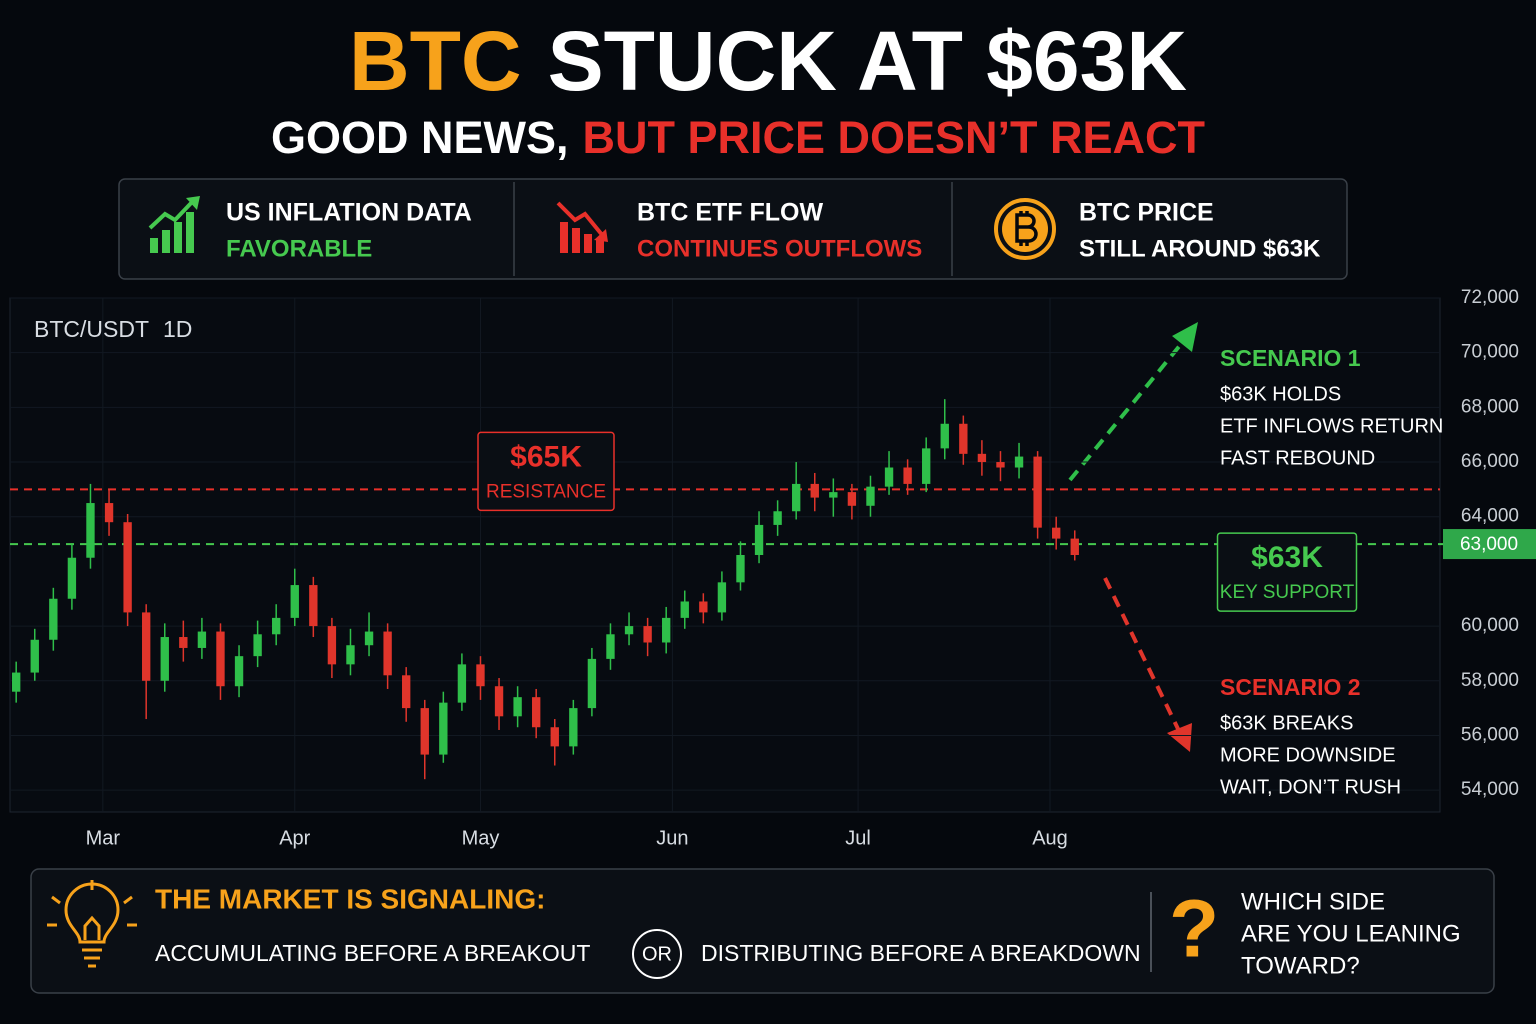 This screenshot has width=1536, height=1024. I want to click on subheadline-red: BUT PRICE DOESN’T REACT, so click(893, 137).